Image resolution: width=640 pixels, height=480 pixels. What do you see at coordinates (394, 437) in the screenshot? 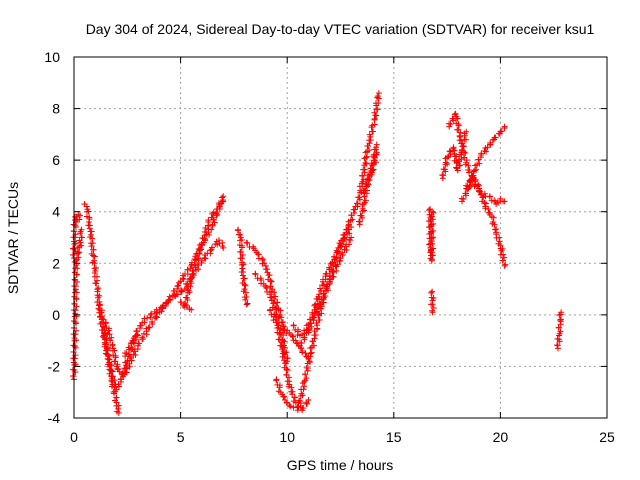
I see `x-tick-label: 15` at bounding box center [394, 437].